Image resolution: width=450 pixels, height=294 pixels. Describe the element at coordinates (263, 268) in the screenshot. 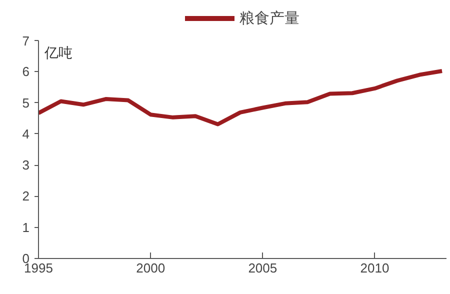

I see `x-tick-label: 2005` at that location.